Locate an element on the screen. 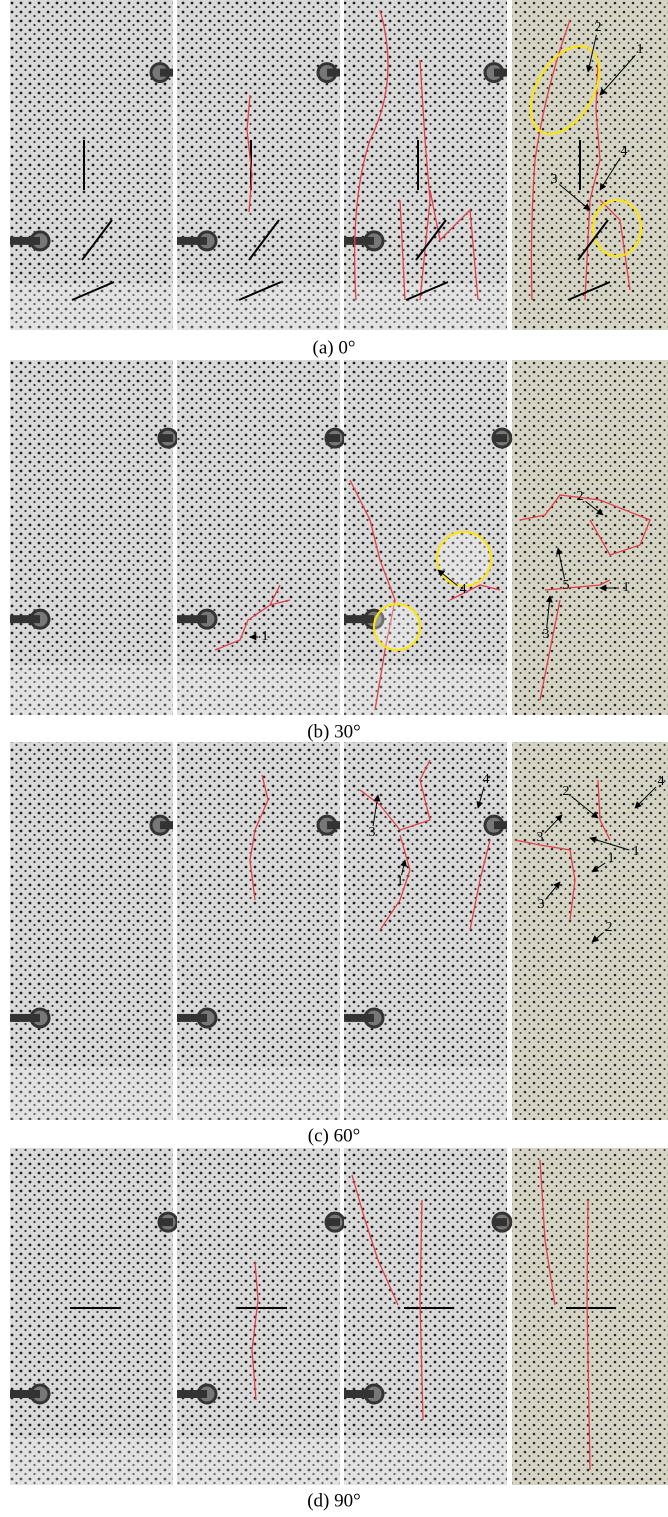 The height and width of the screenshot is (1517, 668). caption: (c) 60° is located at coordinates (334, 1135).